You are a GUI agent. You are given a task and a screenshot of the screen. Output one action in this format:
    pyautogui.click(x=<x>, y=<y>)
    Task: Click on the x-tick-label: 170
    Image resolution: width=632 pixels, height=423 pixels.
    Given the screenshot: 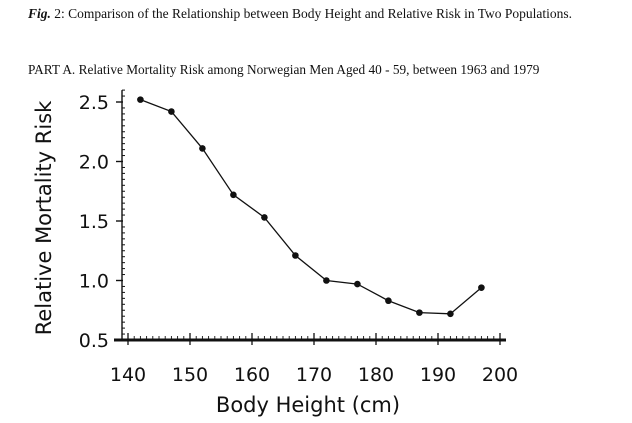 What is the action you would take?
    pyautogui.click(x=314, y=375)
    